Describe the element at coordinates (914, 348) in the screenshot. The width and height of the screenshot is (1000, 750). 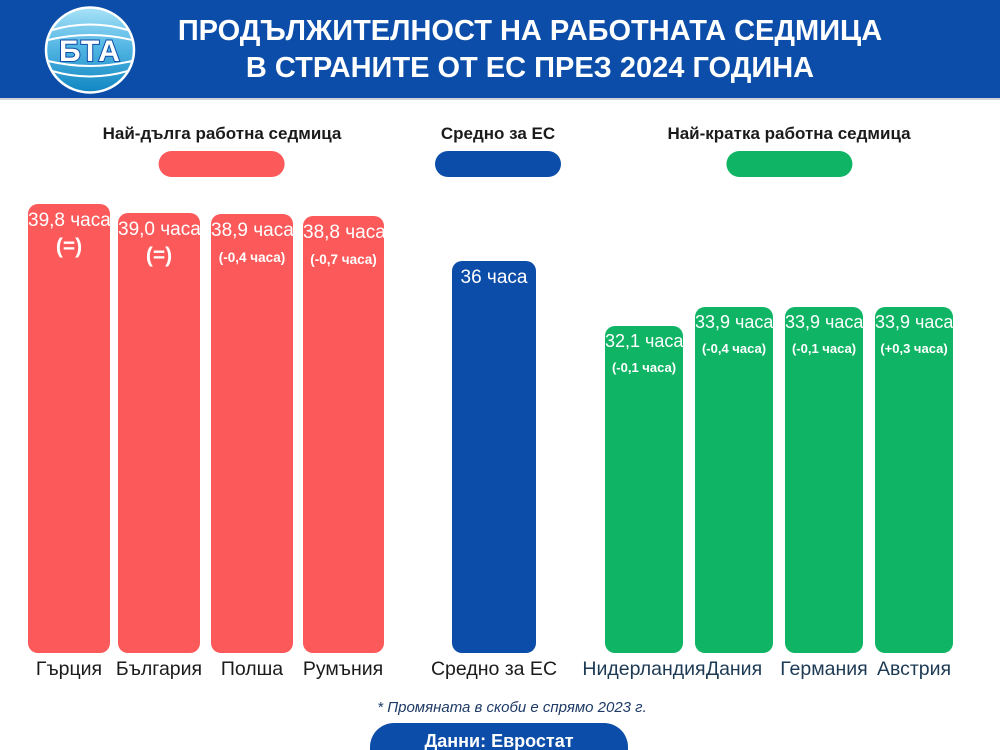
I see `bar-change: (+0,3 часа)` at that location.